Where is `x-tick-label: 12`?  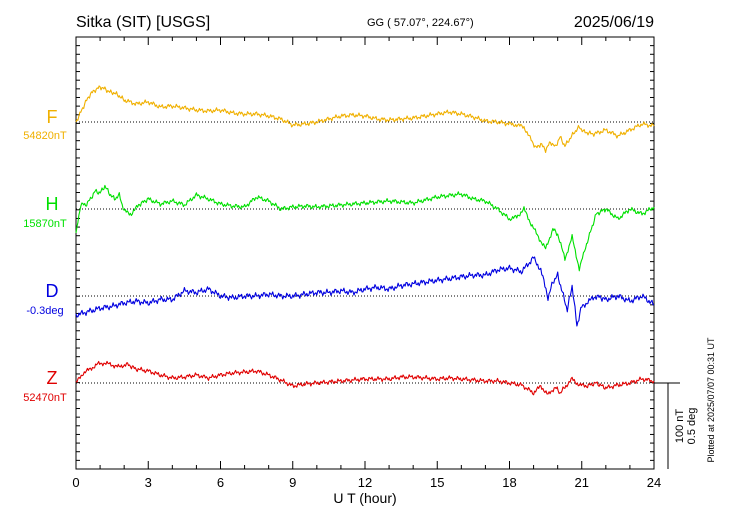 x-tick-label: 12 is located at coordinates (365, 482).